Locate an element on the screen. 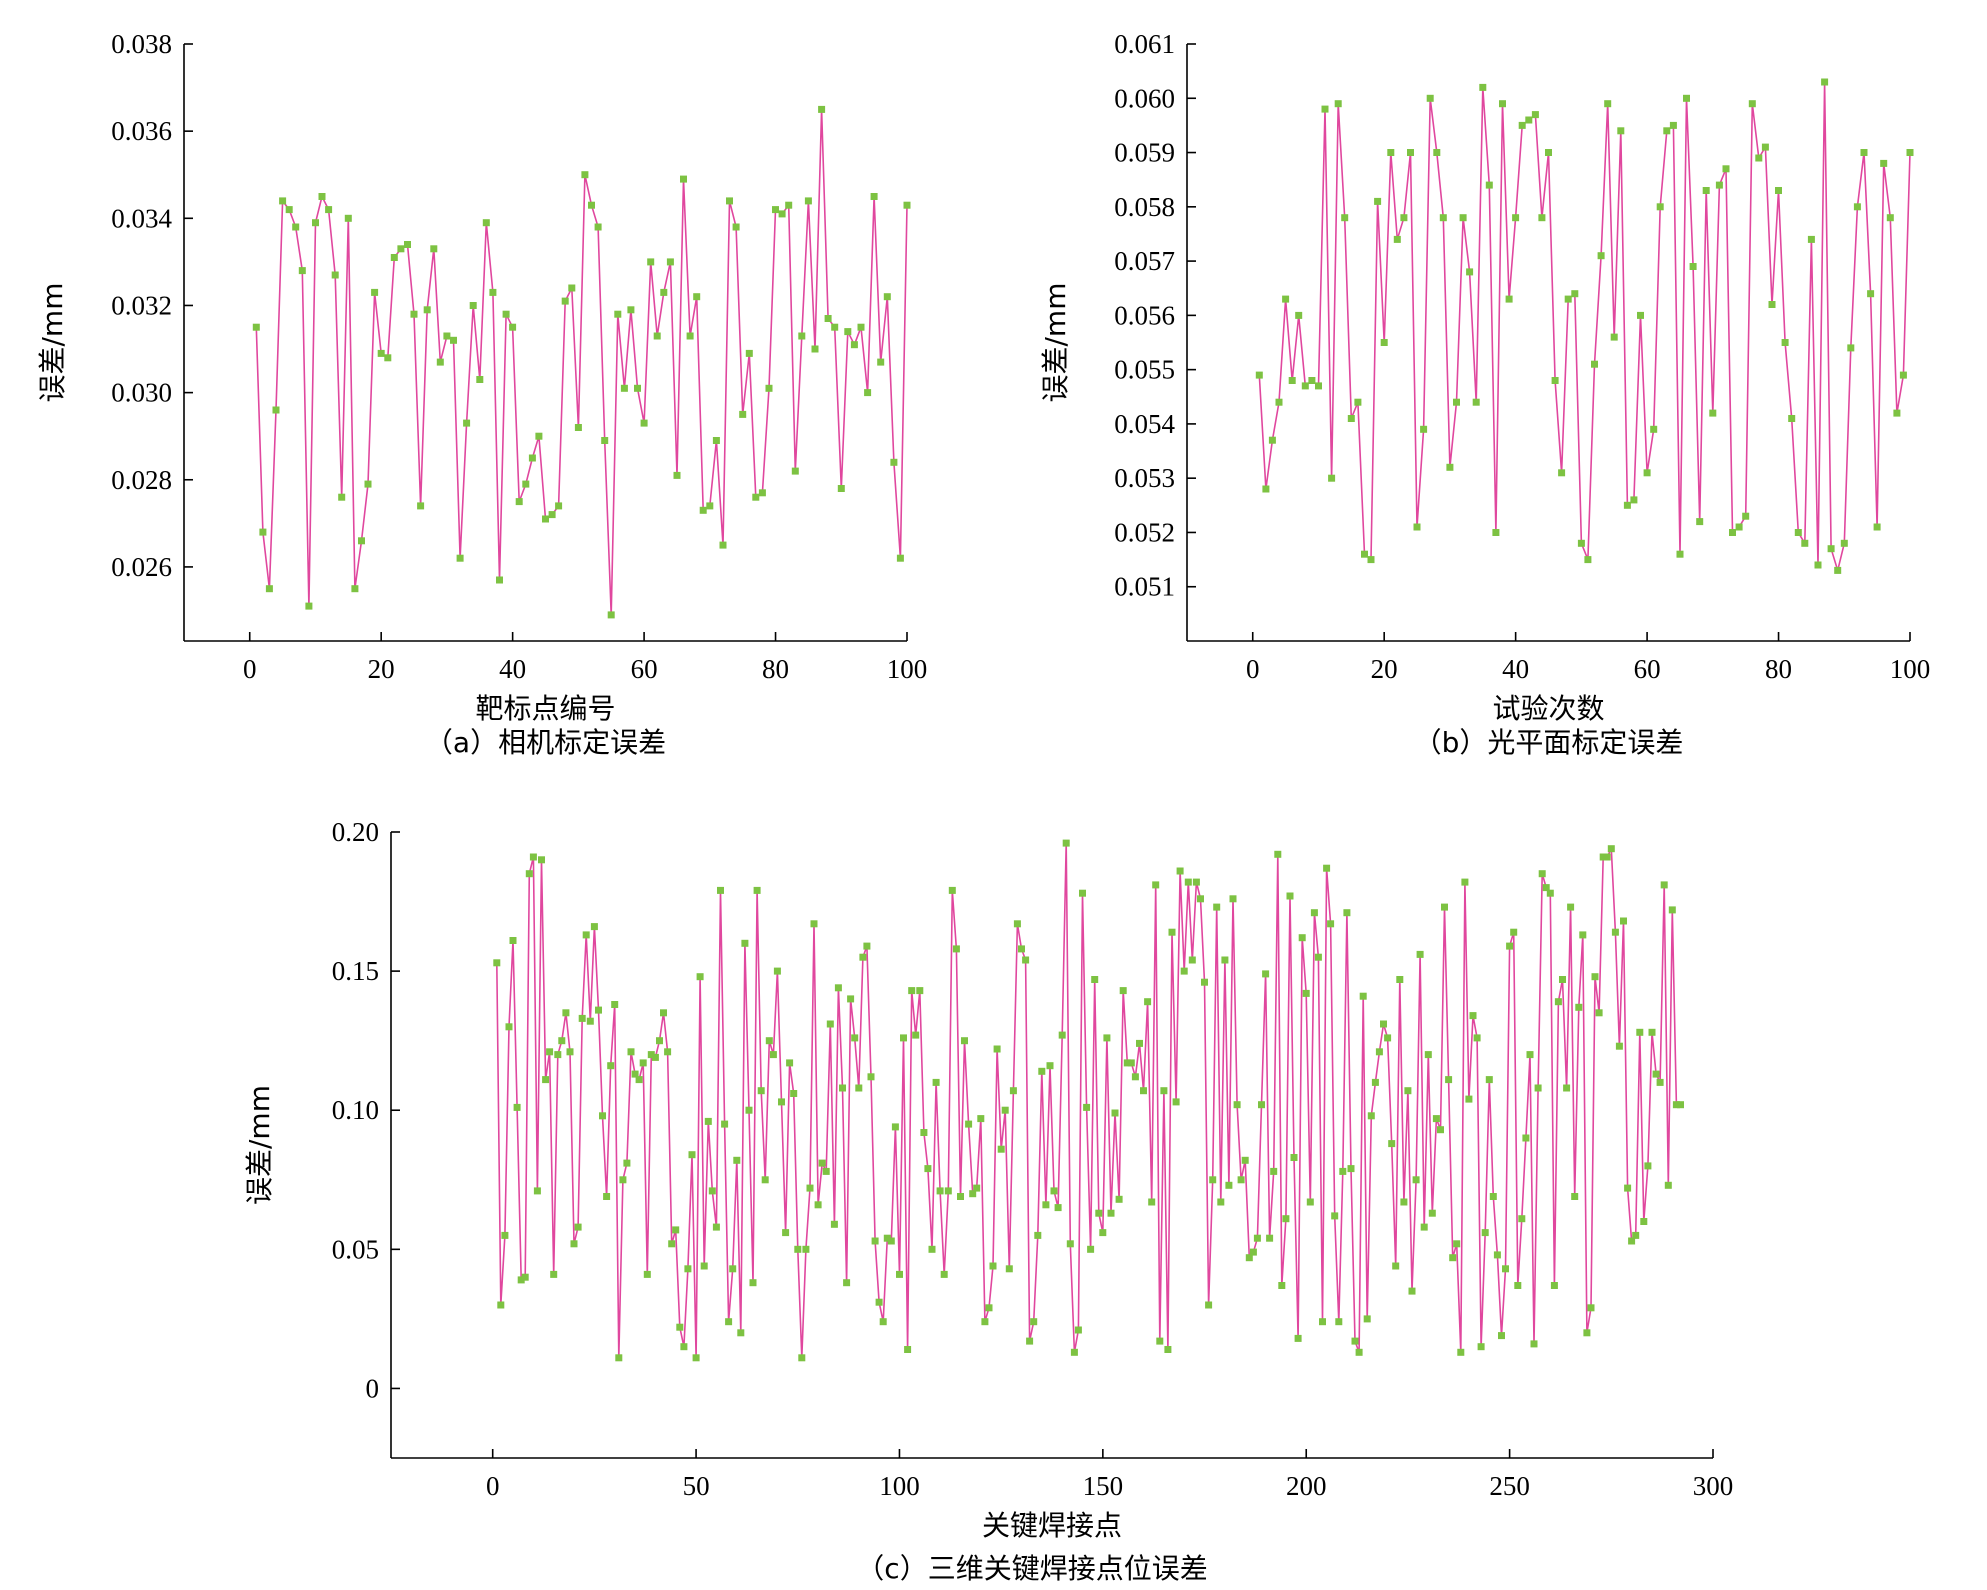 This screenshot has width=1987, height=1590. panel-a-y-tick-label: 0.036 is located at coordinates (141, 131).